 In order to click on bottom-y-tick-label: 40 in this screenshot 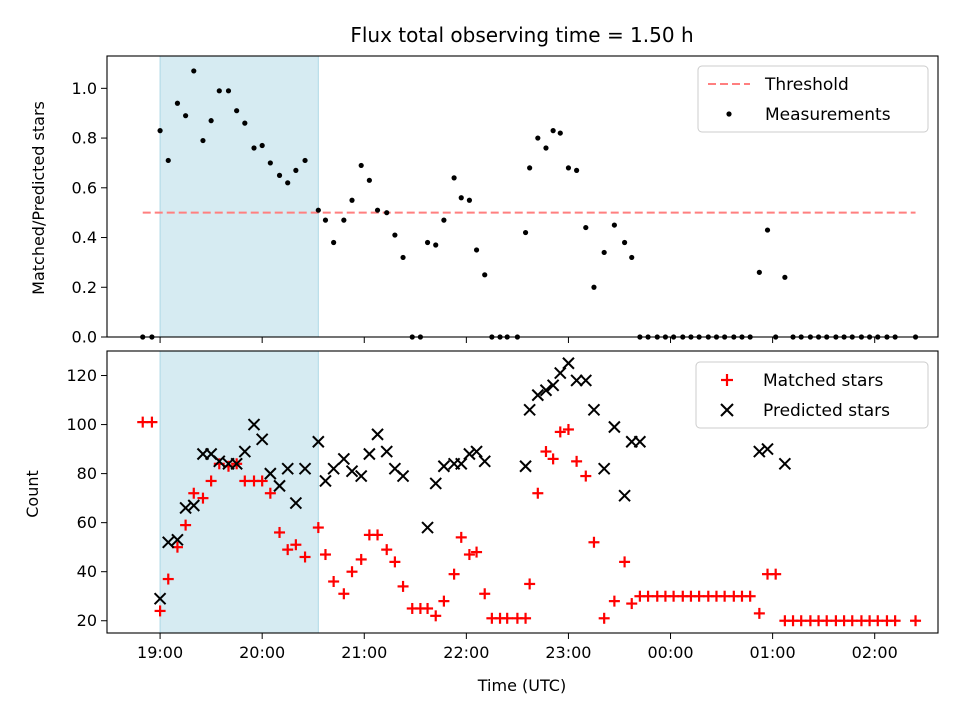, I will do `click(87, 571)`.